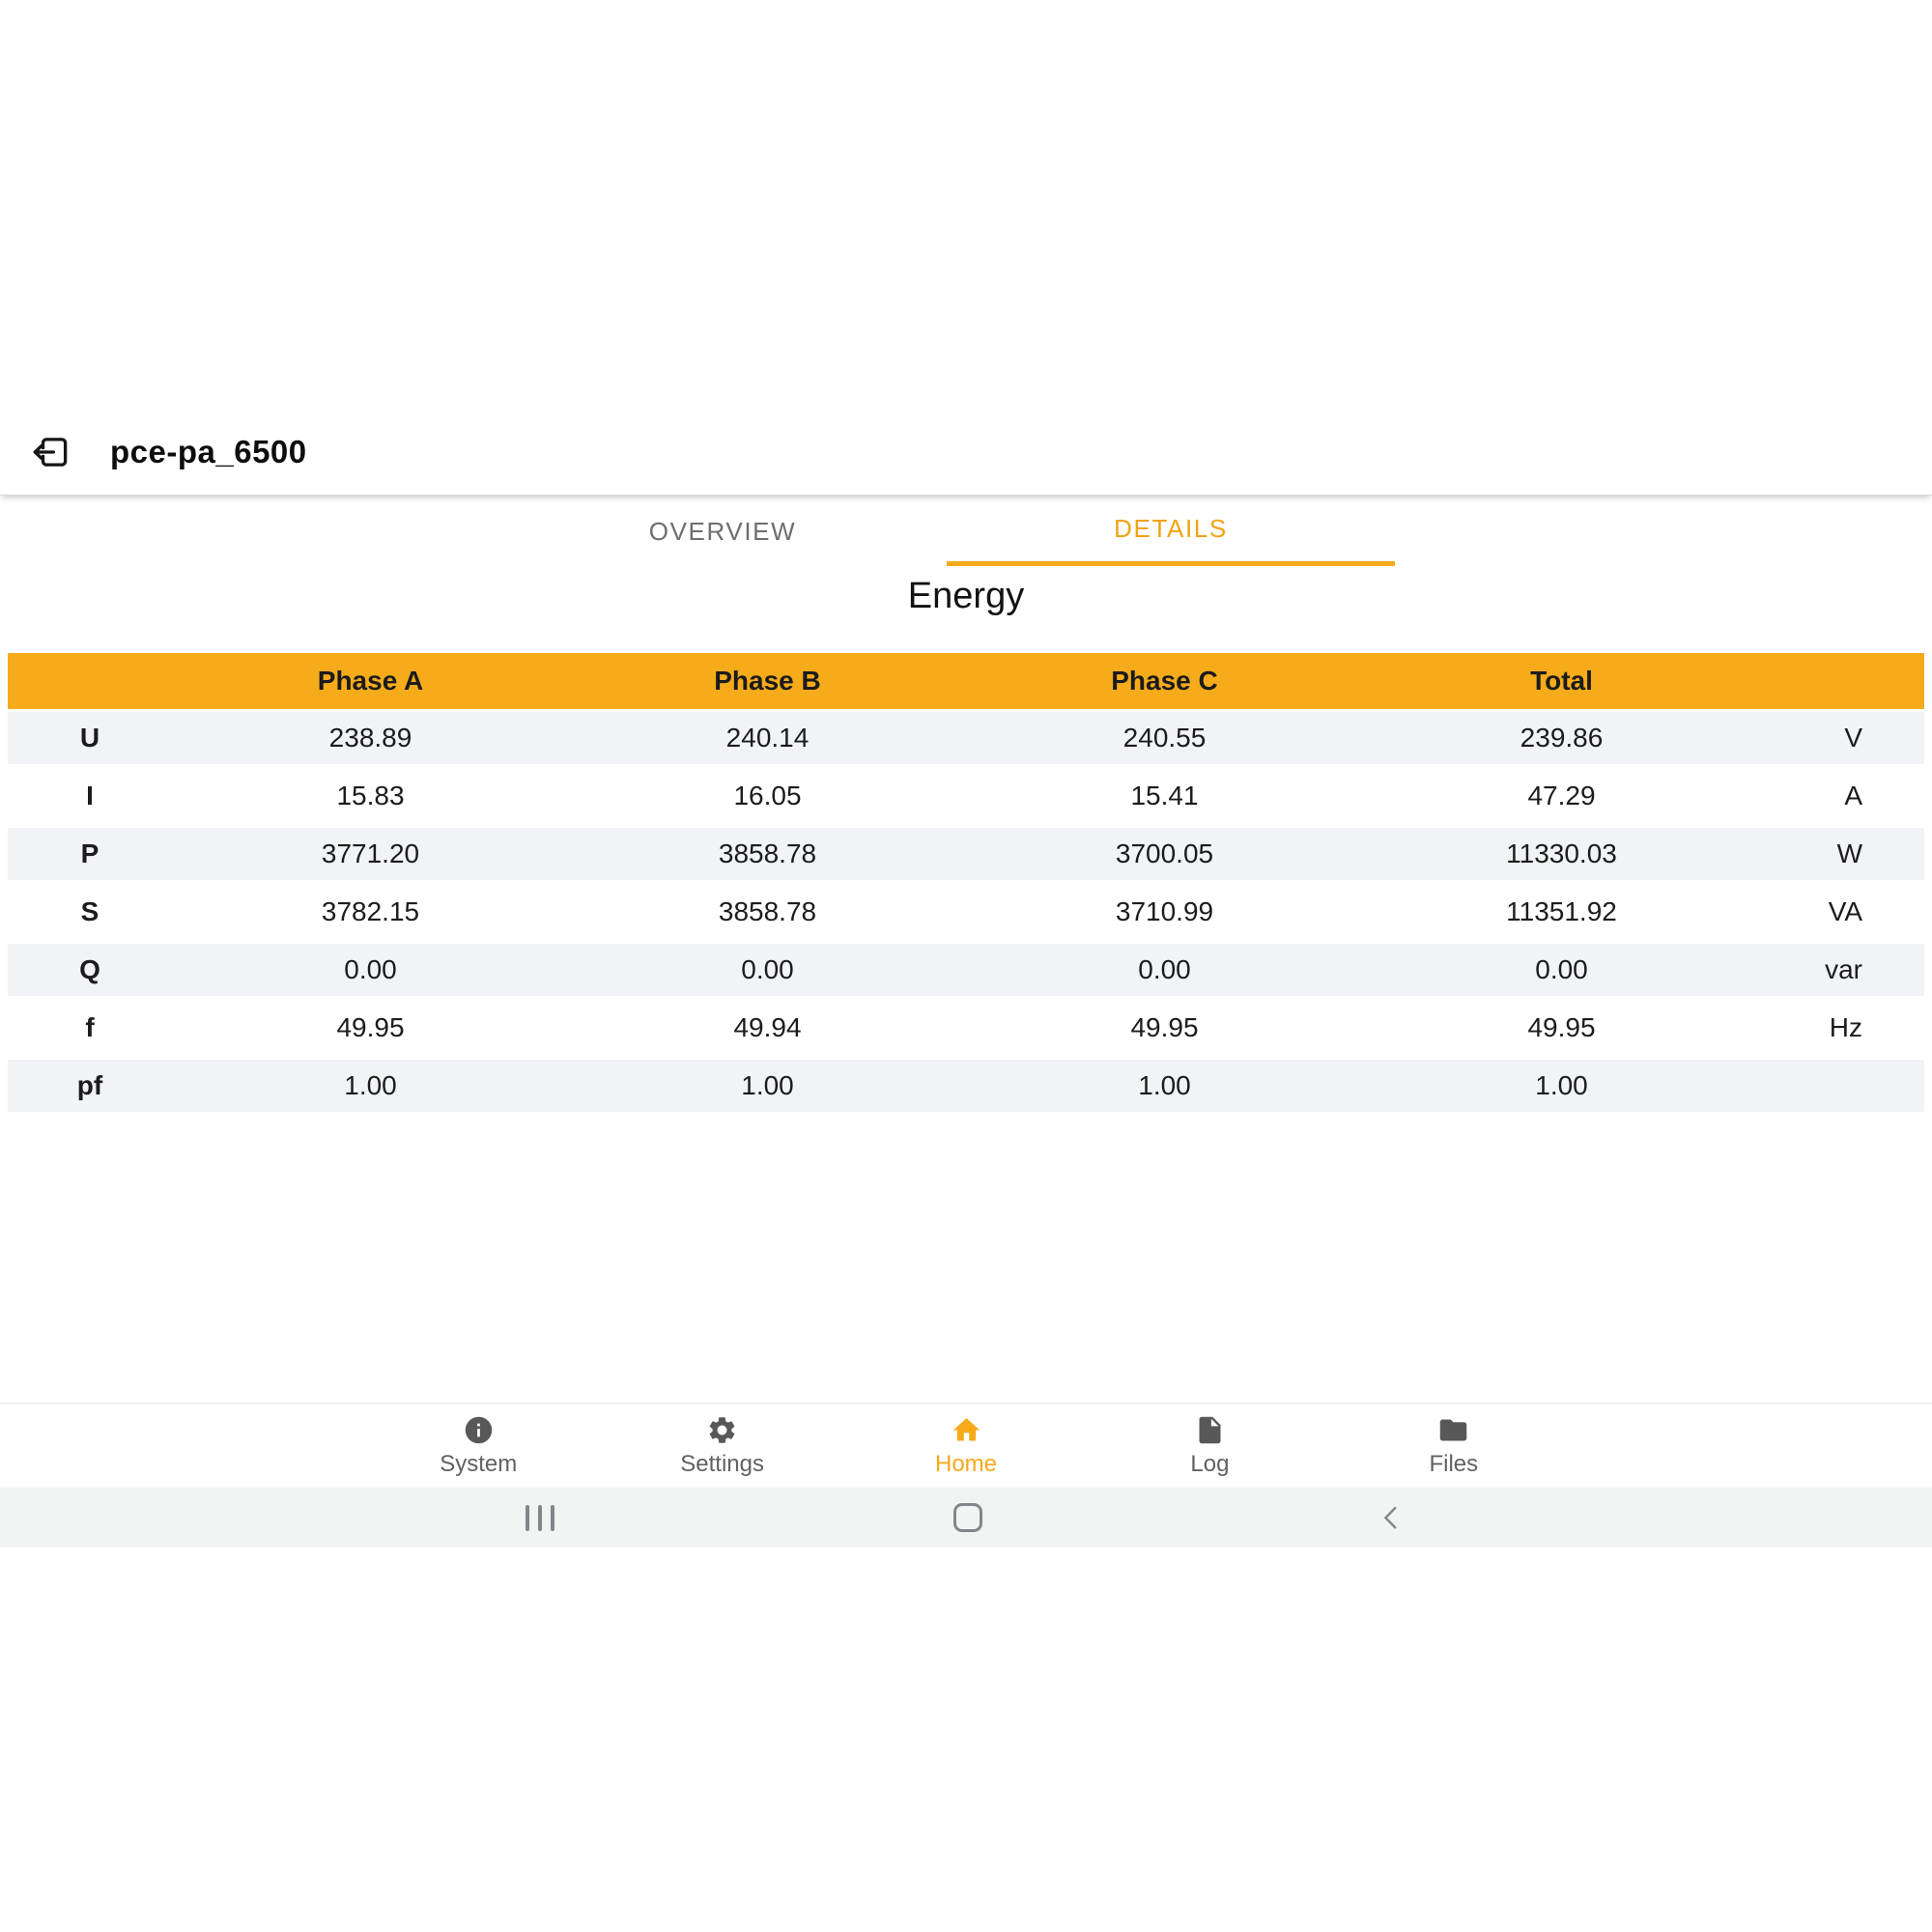 This screenshot has height=1932, width=1932. Describe the element at coordinates (1561, 681) in the screenshot. I see `column-header-total: Total` at that location.